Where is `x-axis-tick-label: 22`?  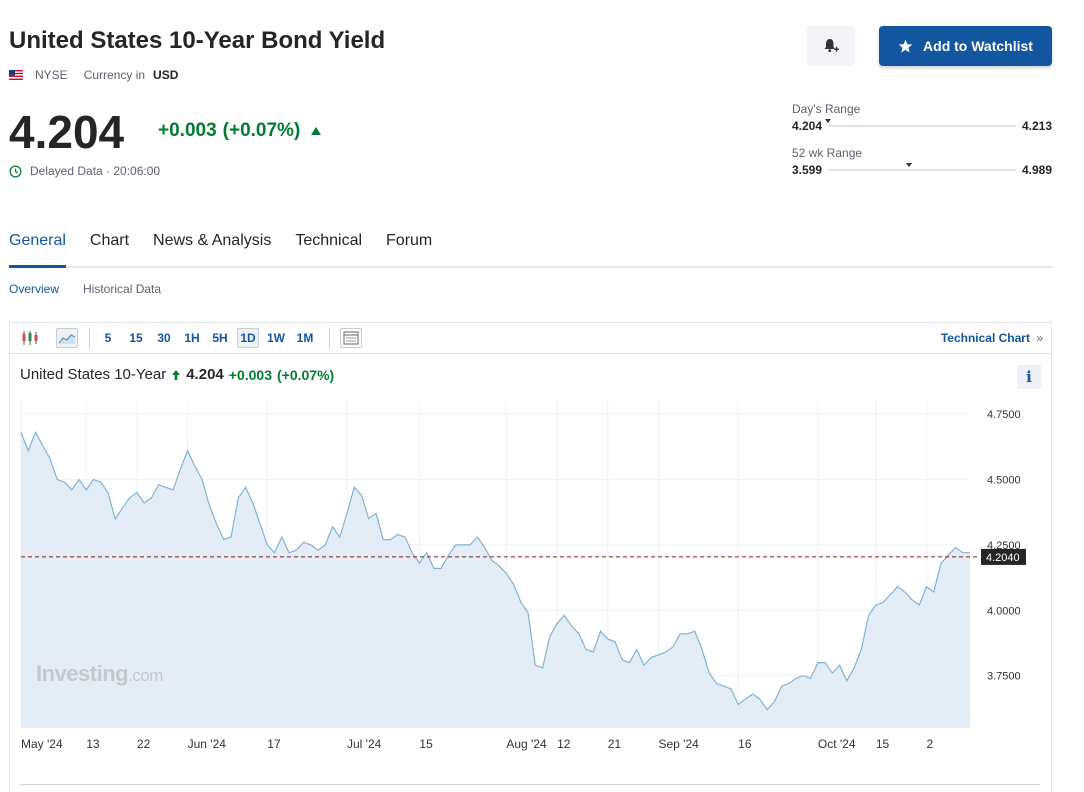 x-axis-tick-label: 22 is located at coordinates (144, 744).